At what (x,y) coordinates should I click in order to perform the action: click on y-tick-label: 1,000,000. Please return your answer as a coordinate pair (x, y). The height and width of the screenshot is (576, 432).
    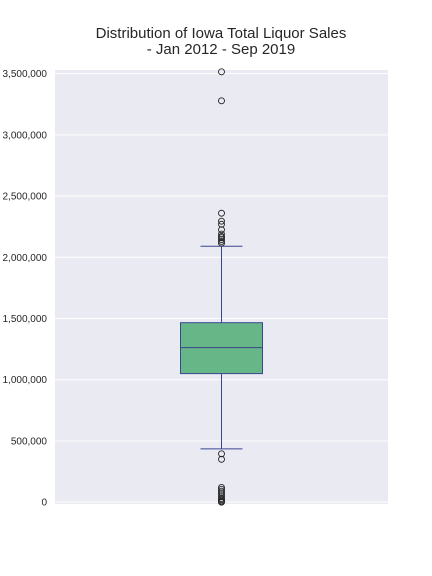
    Looking at the image, I should click on (25, 380).